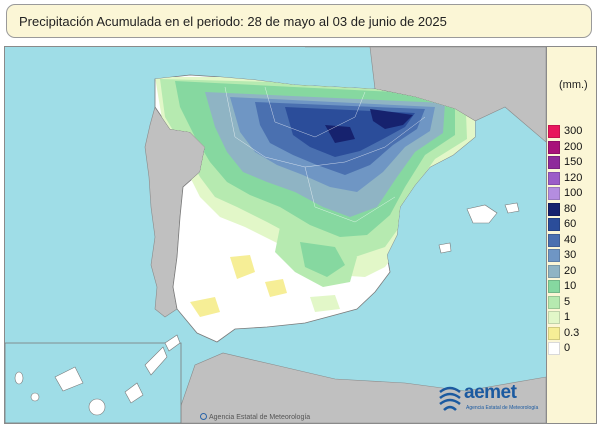  I want to click on legend-label: 200, so click(573, 146).